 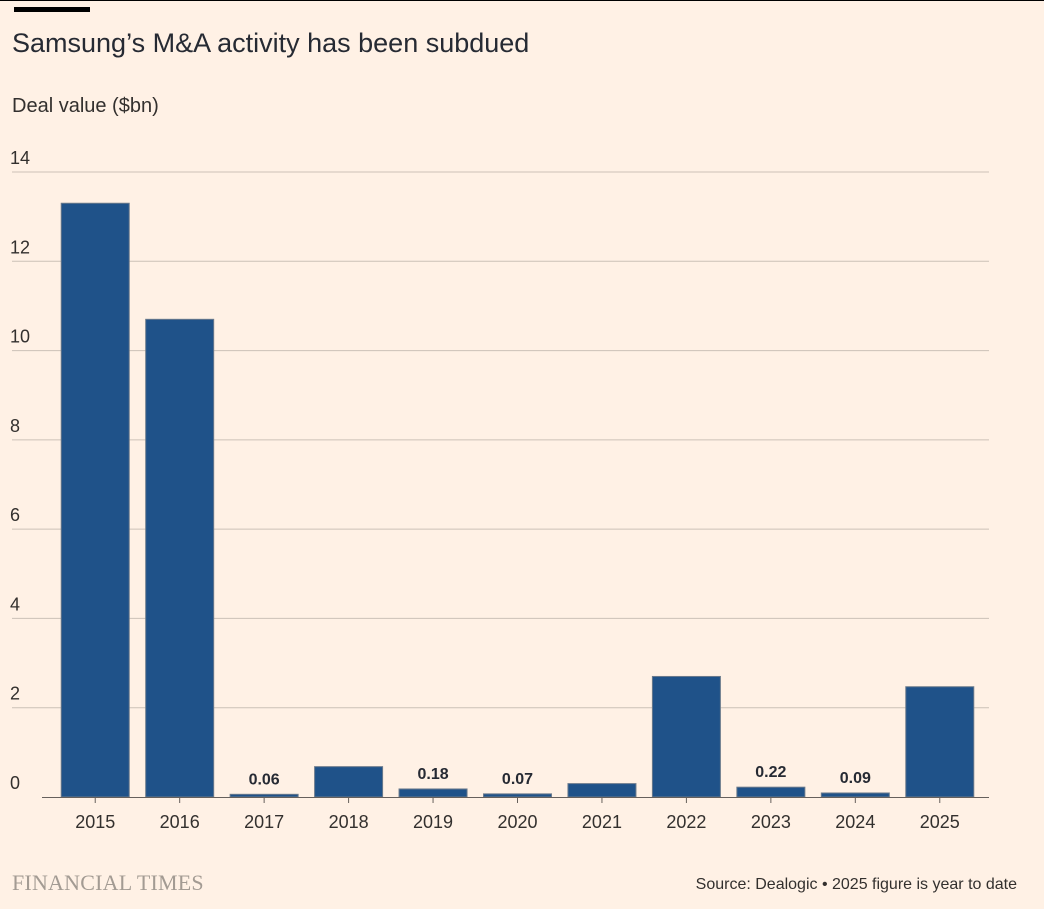 What do you see at coordinates (686, 822) in the screenshot?
I see `x-tick-label: 2022` at bounding box center [686, 822].